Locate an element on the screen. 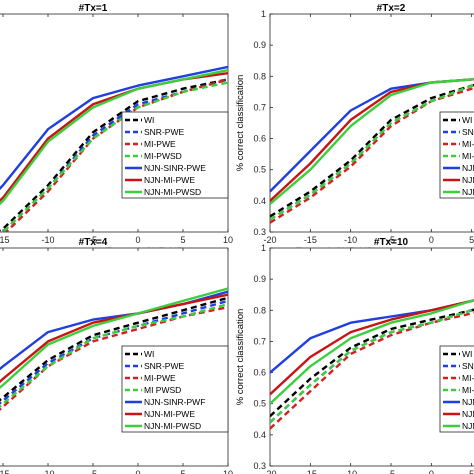 The image size is (474, 474). legend-label: NJN-SINR-PWE is located at coordinates (175, 168).